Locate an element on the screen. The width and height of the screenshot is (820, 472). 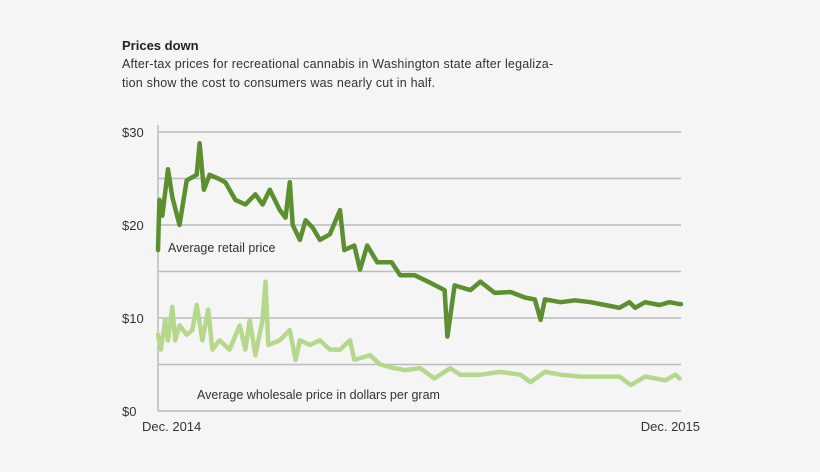
chart-title: Prices down is located at coordinates (160, 45).